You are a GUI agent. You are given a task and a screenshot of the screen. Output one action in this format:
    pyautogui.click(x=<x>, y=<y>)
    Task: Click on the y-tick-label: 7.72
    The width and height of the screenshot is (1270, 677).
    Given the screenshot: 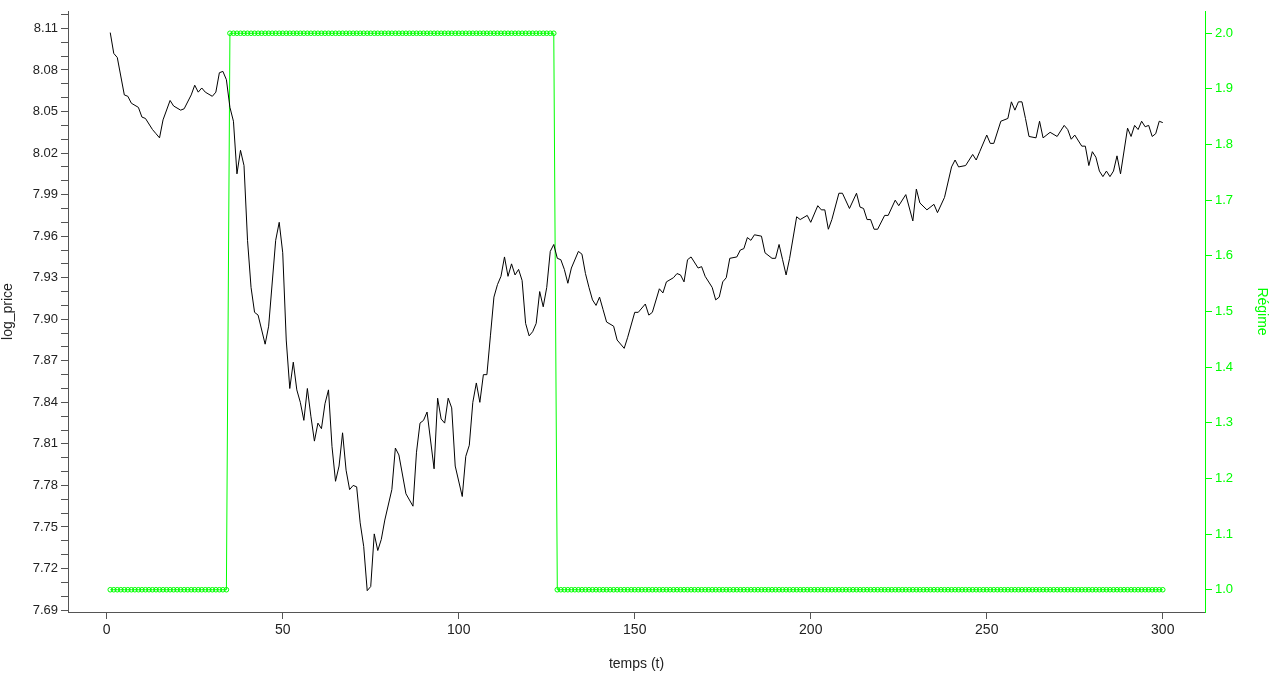 What is the action you would take?
    pyautogui.click(x=45, y=568)
    